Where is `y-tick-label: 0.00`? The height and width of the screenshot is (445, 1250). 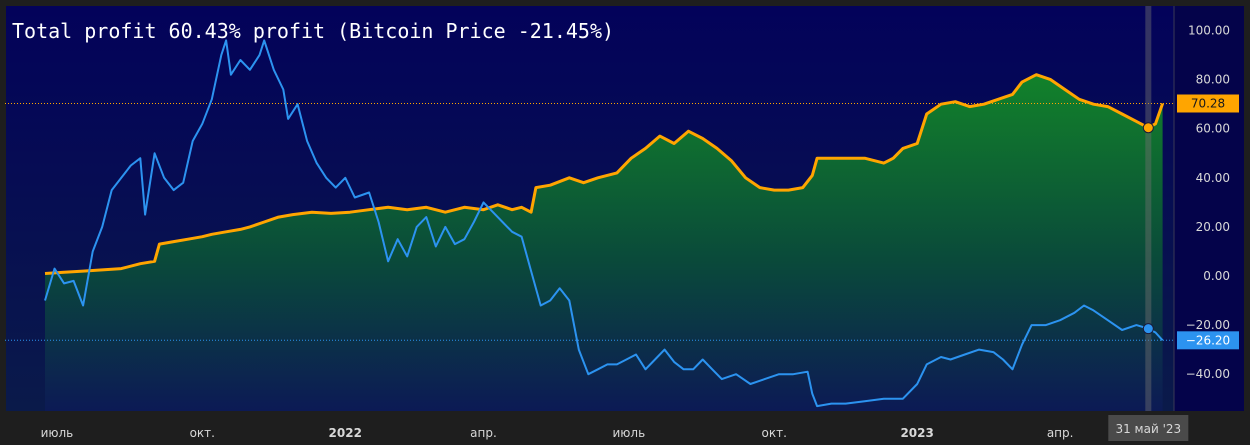
y-tick-label: 0.00 is located at coordinates (1216, 276).